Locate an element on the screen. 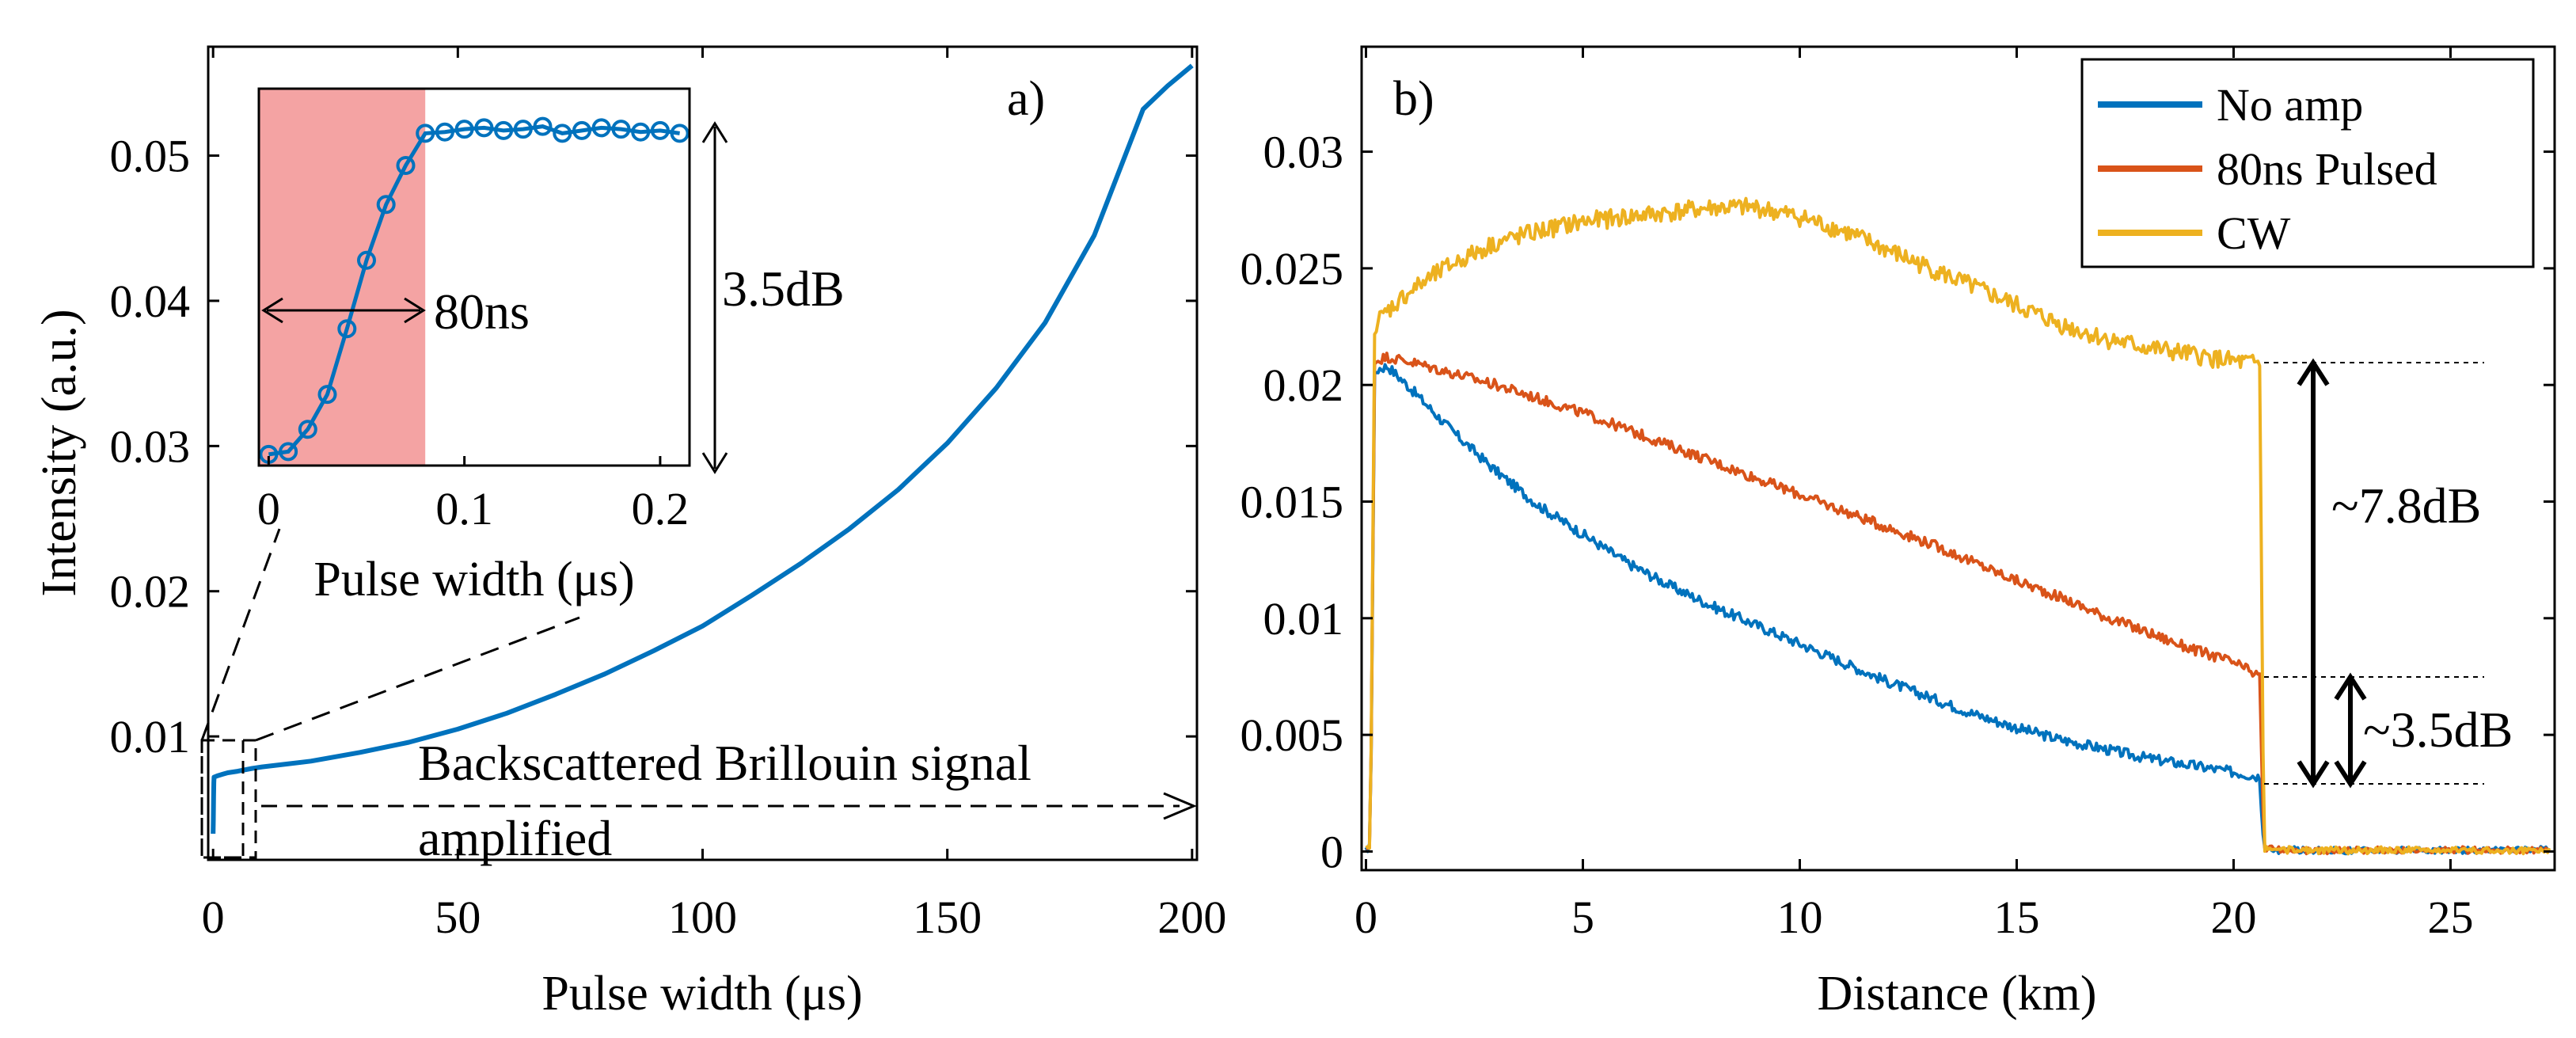  panel-a-x-tick-label: 200 is located at coordinates (1191, 918).